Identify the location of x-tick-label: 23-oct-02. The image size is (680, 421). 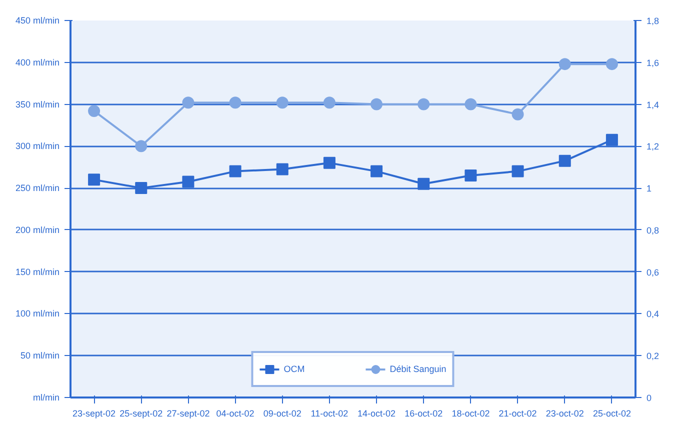
(565, 413).